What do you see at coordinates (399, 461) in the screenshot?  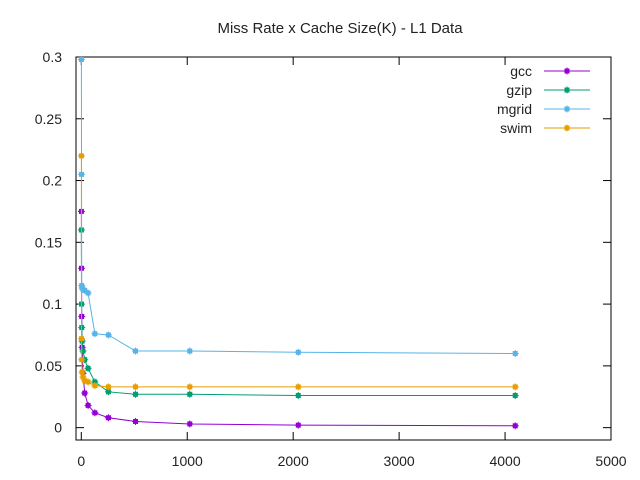 I see `x-tick-label: 3000` at bounding box center [399, 461].